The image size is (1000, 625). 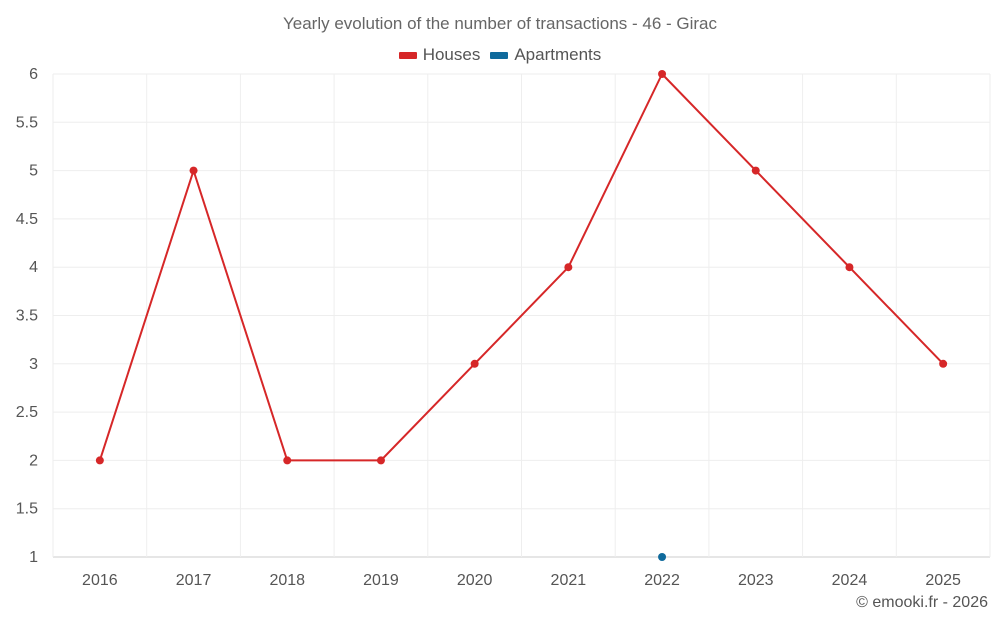 I want to click on y-tick-label: 4, so click(x=33, y=267).